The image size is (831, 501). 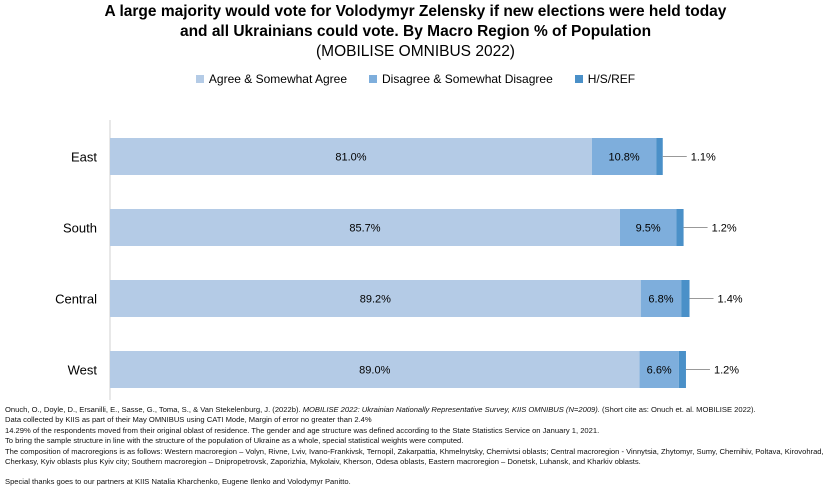 I want to click on data-label: 1.1%, so click(x=703, y=158).